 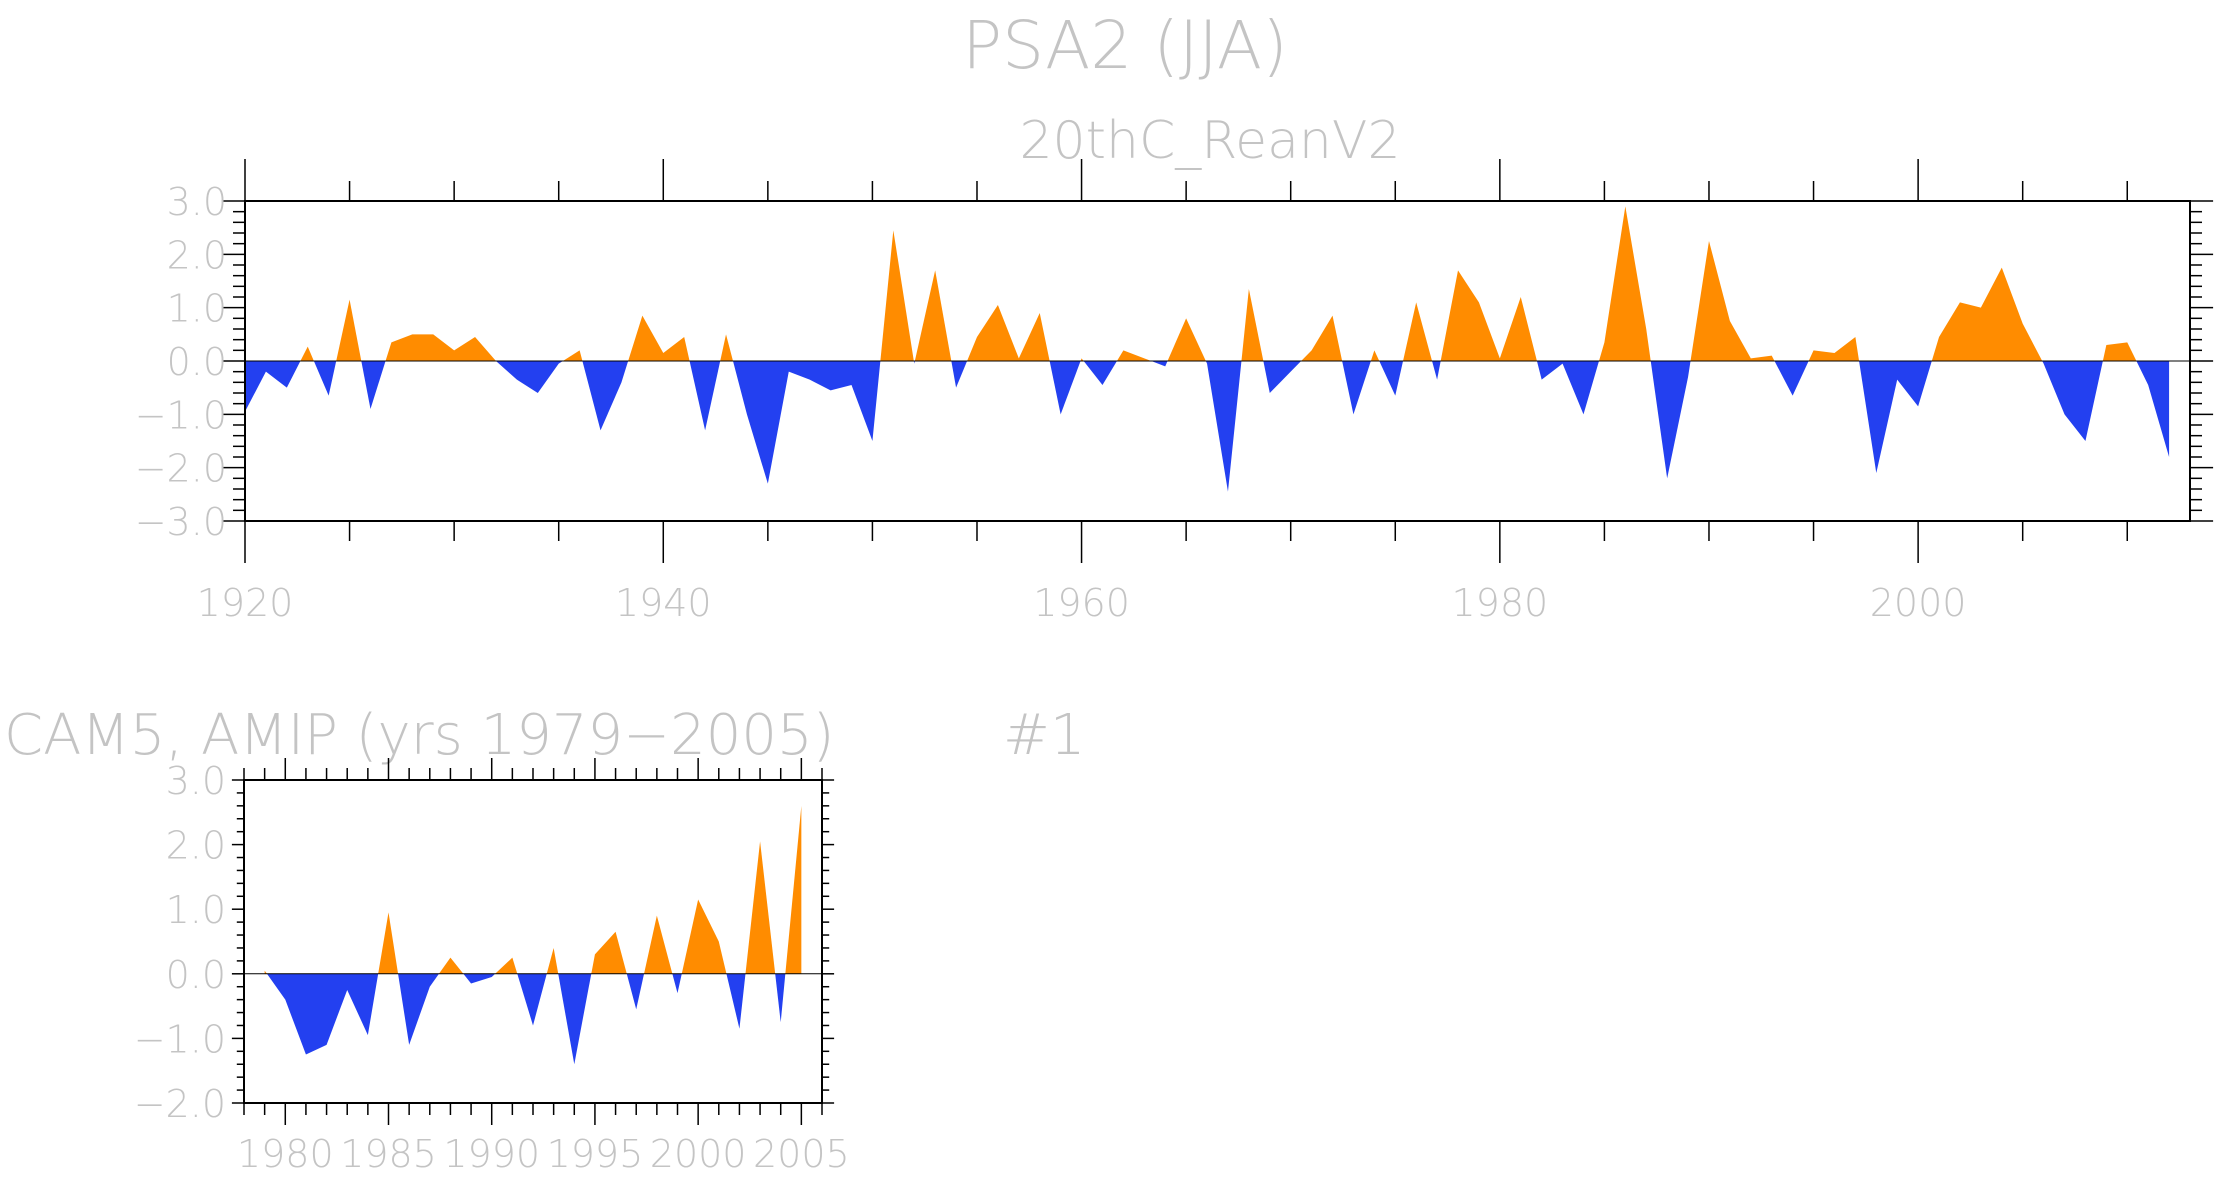 What do you see at coordinates (533, 941) in the screenshot?
I see `plot-frame` at bounding box center [533, 941].